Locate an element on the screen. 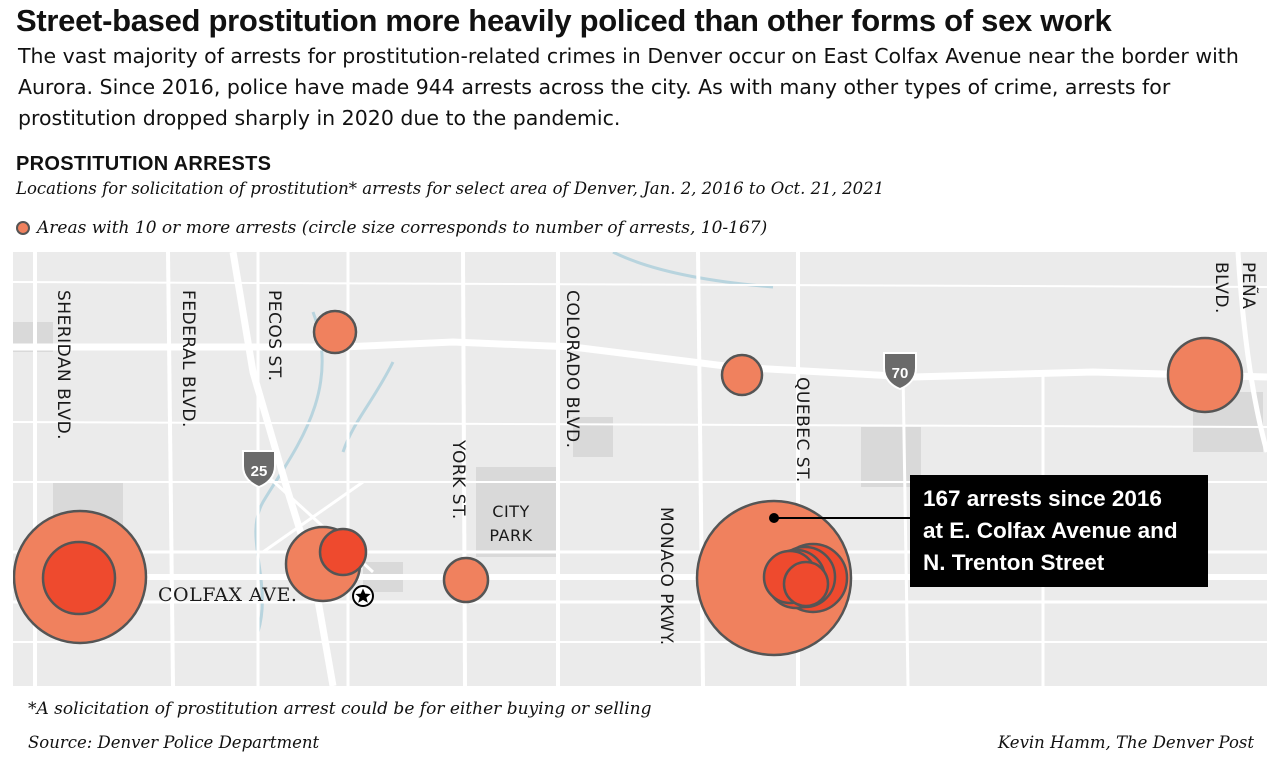 This screenshot has width=1283, height=764. legend-circle-icon is located at coordinates (23, 228).